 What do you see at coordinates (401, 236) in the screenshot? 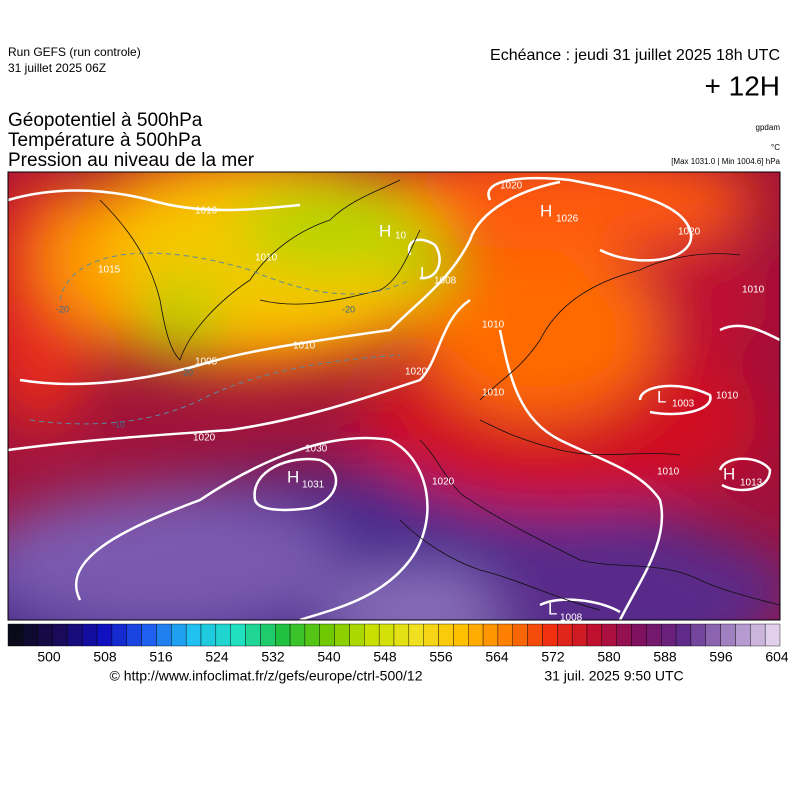
I see `pressure-center-value: 10` at bounding box center [401, 236].